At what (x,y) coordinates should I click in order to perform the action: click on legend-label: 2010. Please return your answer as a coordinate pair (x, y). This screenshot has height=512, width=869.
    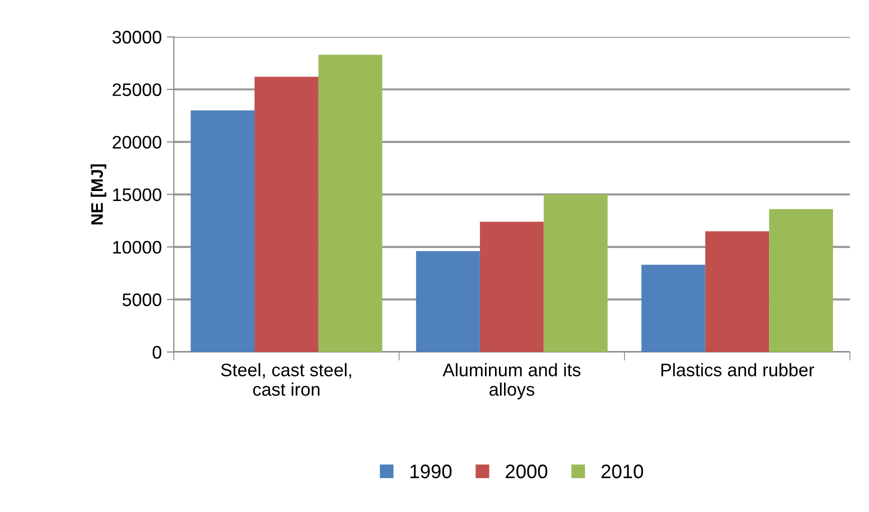
    Looking at the image, I should click on (623, 471).